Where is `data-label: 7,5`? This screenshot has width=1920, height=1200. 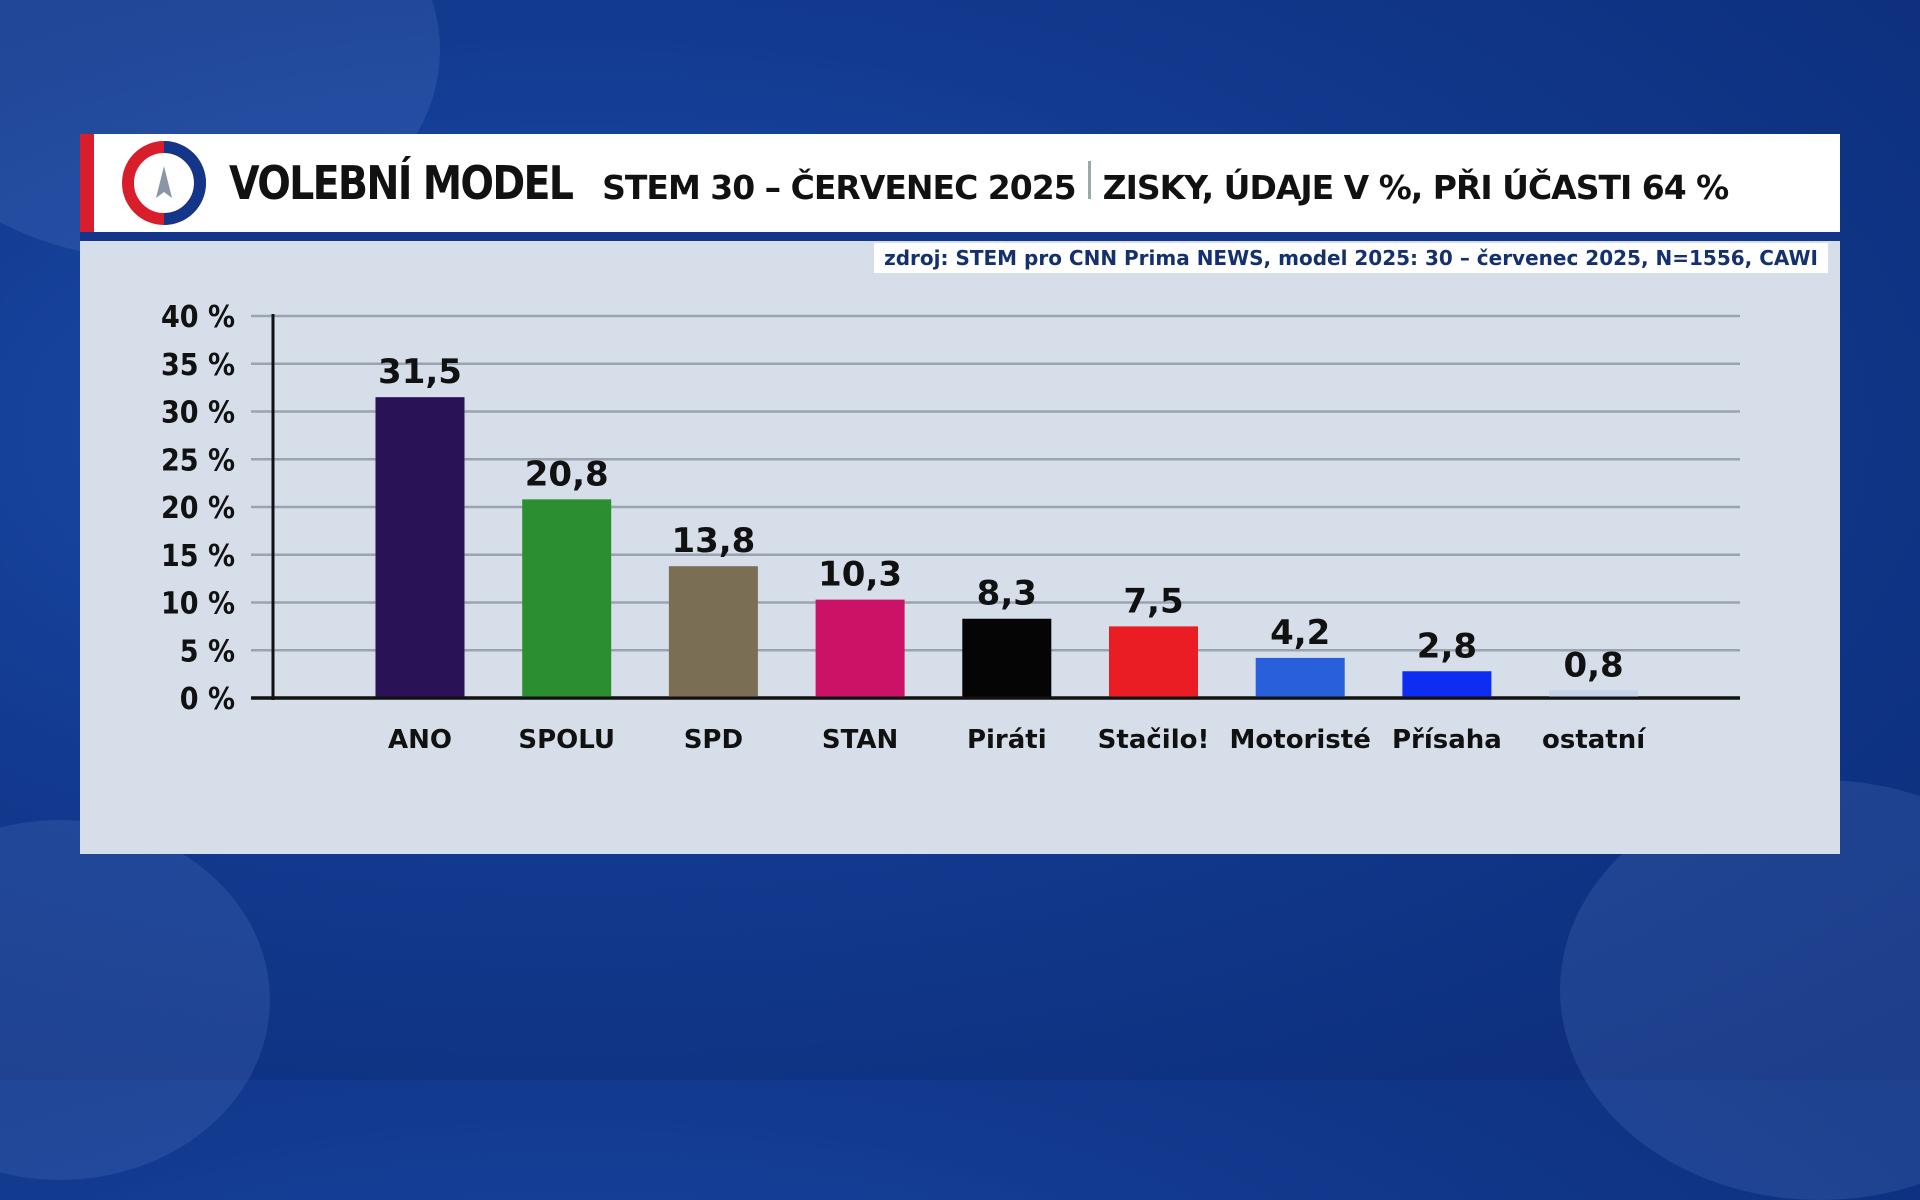
data-label: 7,5 is located at coordinates (1153, 601).